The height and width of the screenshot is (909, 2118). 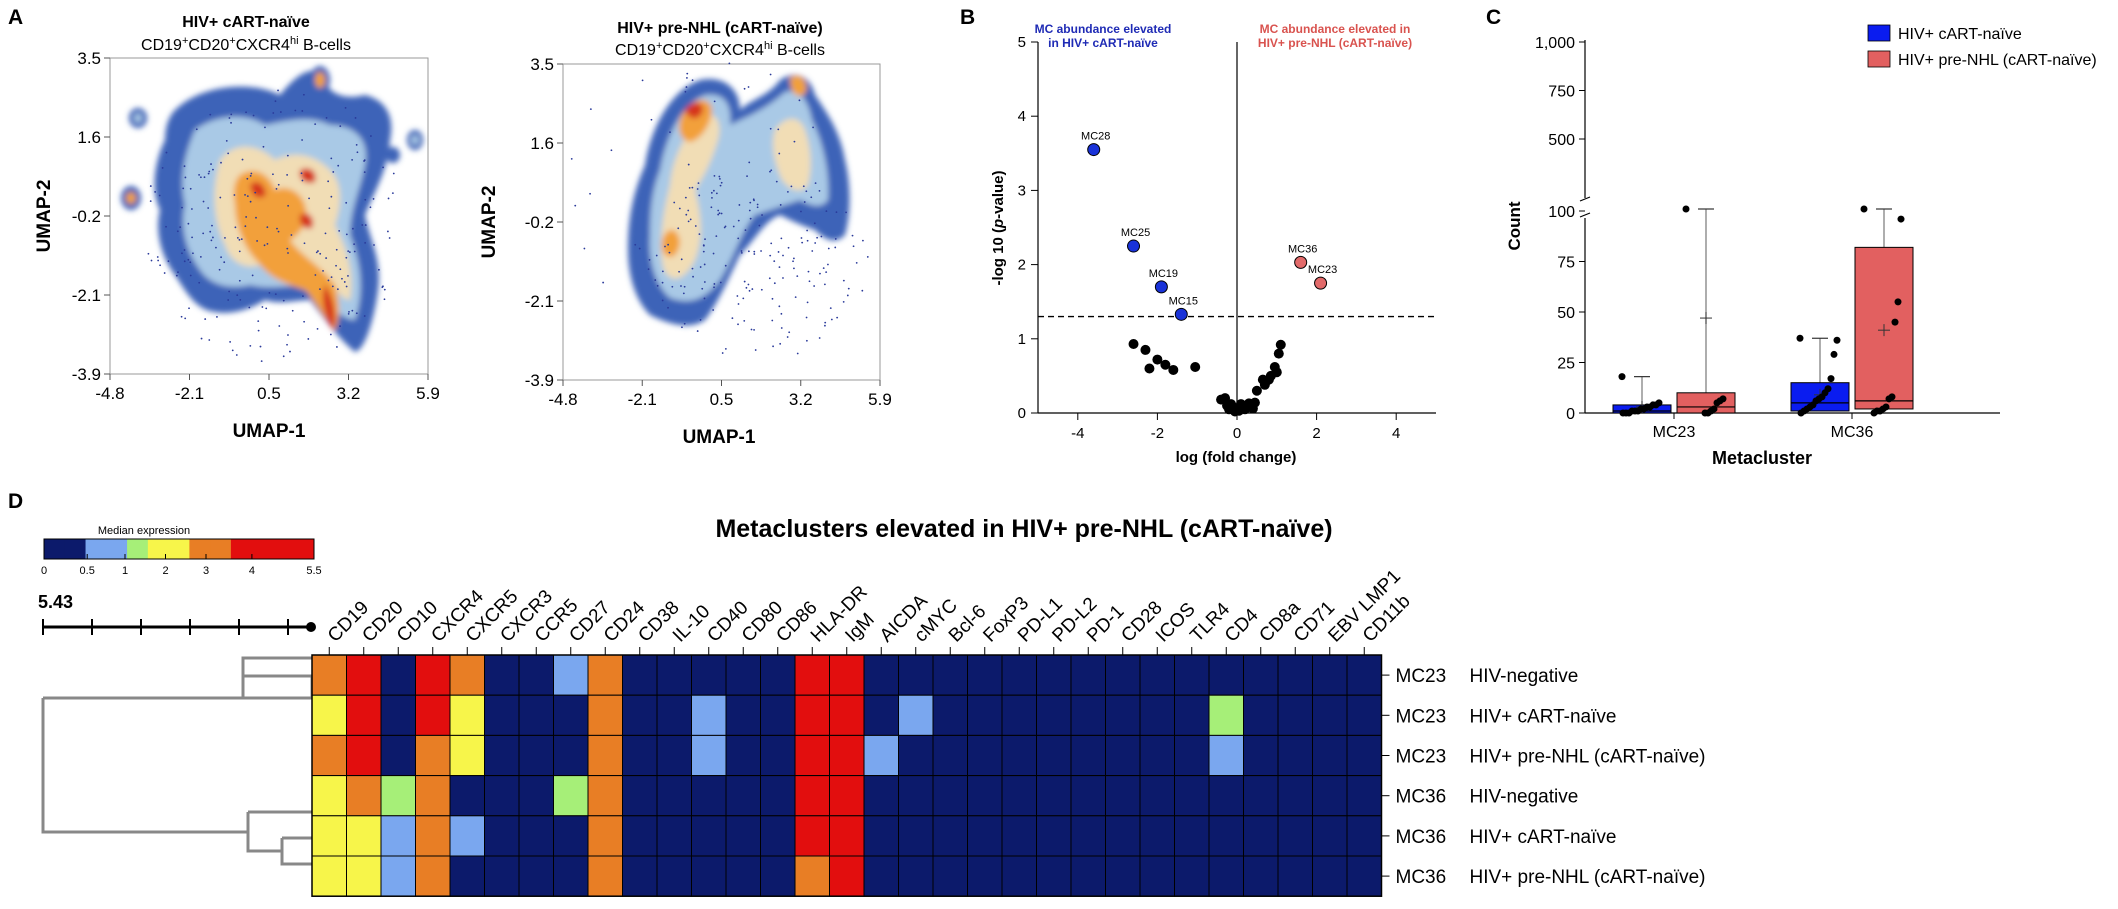 What do you see at coordinates (1236, 457) in the screenshot?
I see `volcano-xlabel: log (fold change)` at bounding box center [1236, 457].